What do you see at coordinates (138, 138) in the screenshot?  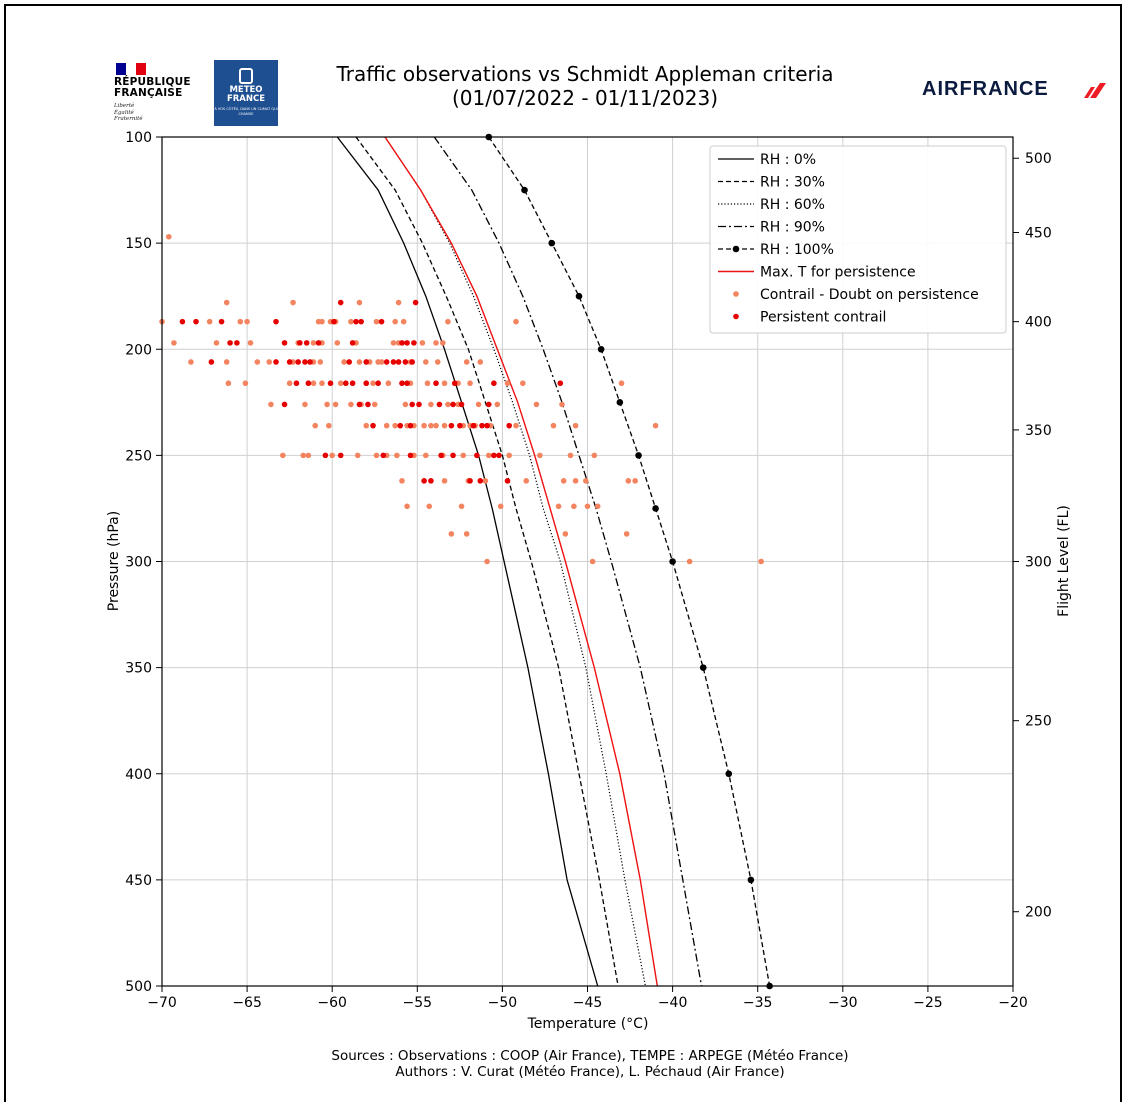 I see `y-tick-label: 100` at bounding box center [138, 138].